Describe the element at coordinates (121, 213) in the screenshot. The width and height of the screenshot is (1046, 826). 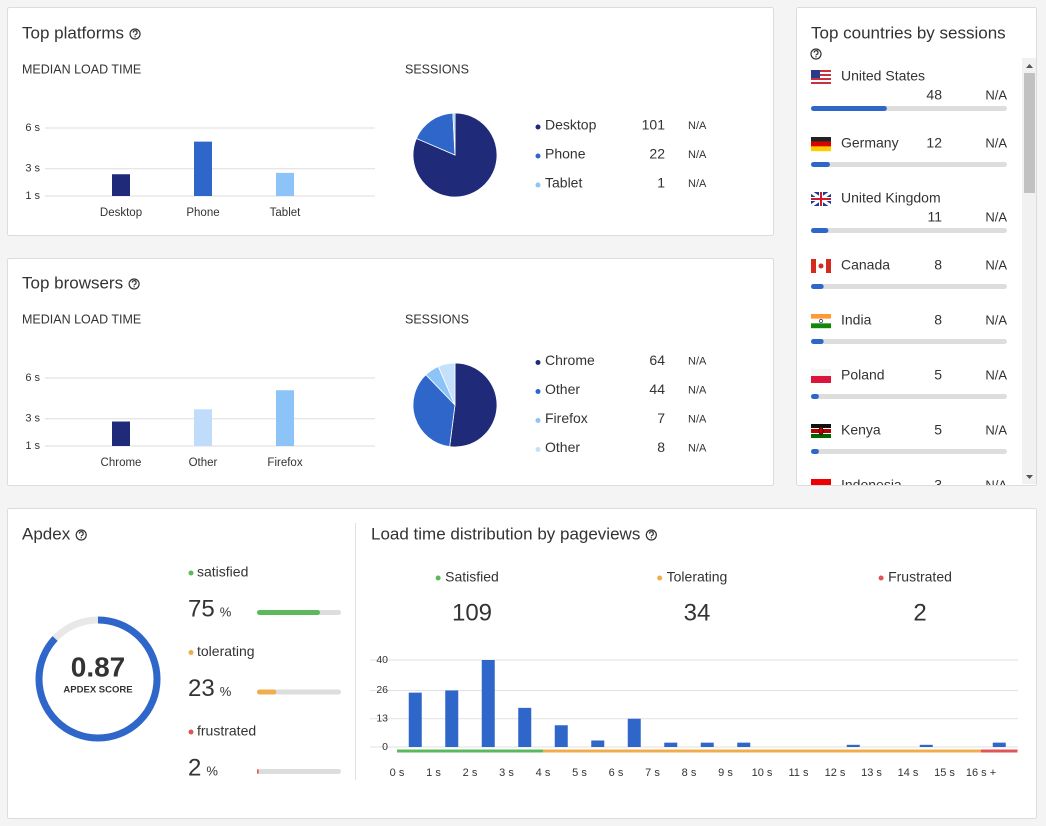
I see `x-tick-label: Desktop` at that location.